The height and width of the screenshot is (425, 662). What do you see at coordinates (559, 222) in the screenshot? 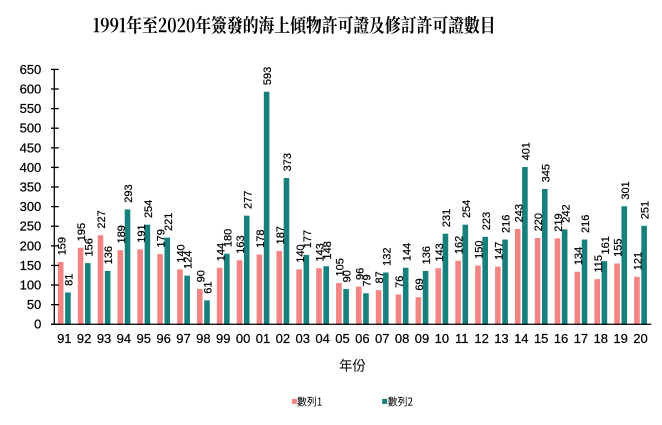
I see `svg-text: 219` at bounding box center [559, 222].